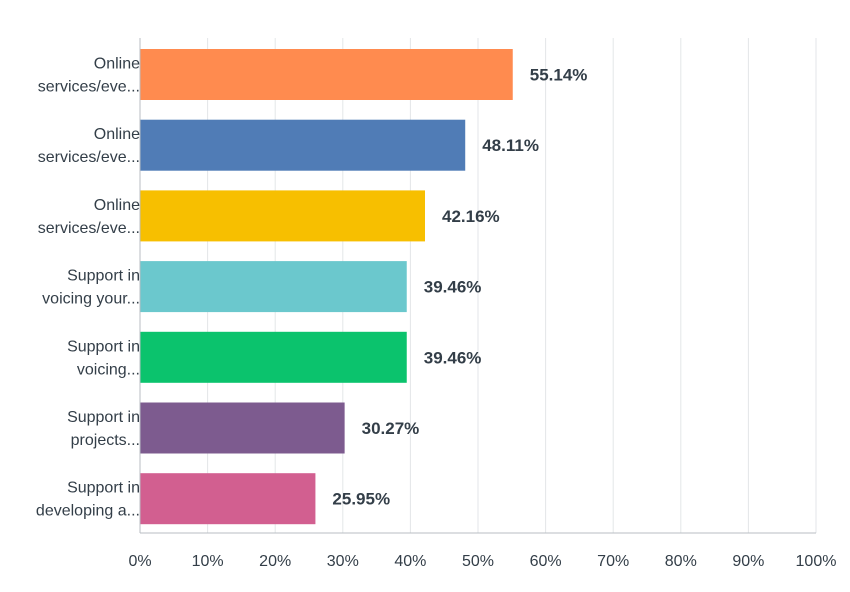  I want to click on data-label: 42.16%, so click(471, 216).